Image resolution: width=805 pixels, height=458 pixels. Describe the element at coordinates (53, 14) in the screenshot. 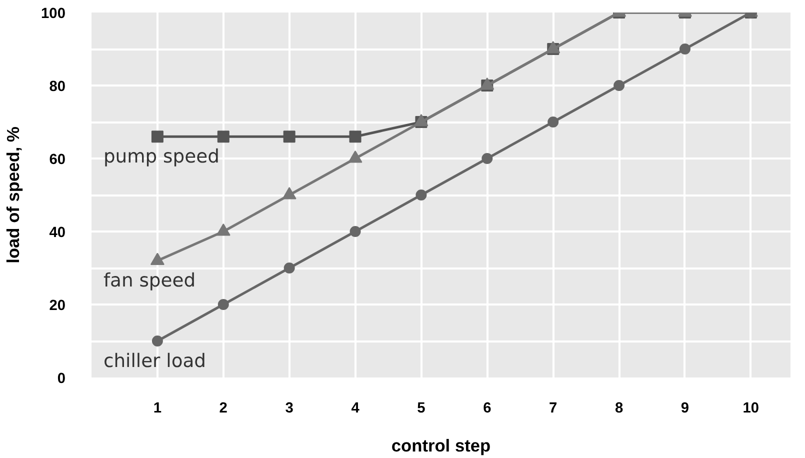

I see `y-tick-label: 100` at that location.